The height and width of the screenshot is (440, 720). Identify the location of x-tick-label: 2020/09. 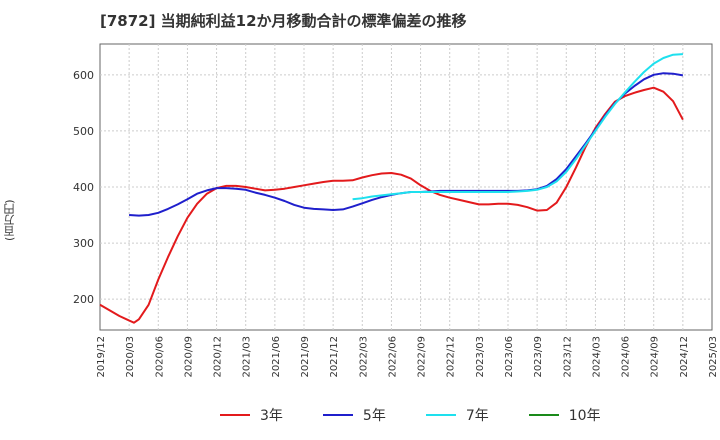
(188, 357).